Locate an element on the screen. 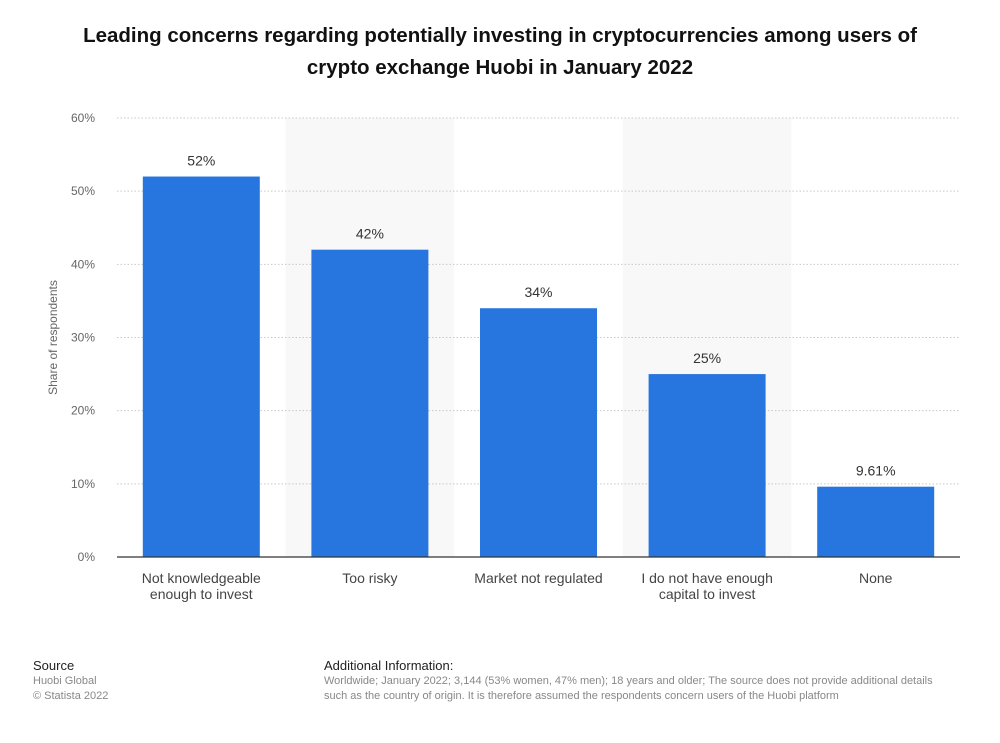  y-tick-label: 10% is located at coordinates (83, 484).